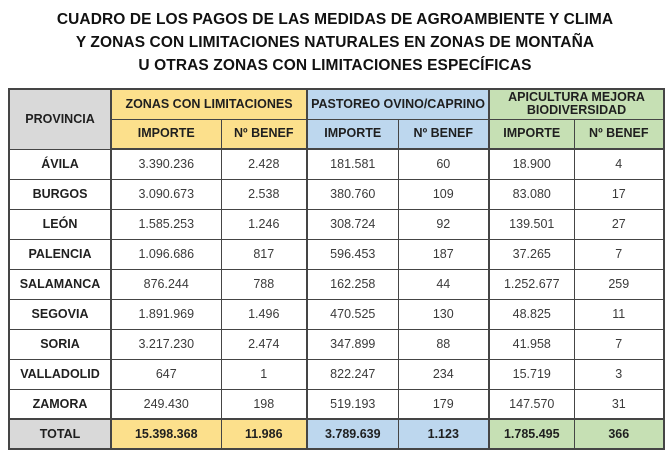 This screenshot has height=463, width=670. What do you see at coordinates (166, 404) in the screenshot?
I see `value-cell: 249.430` at bounding box center [166, 404].